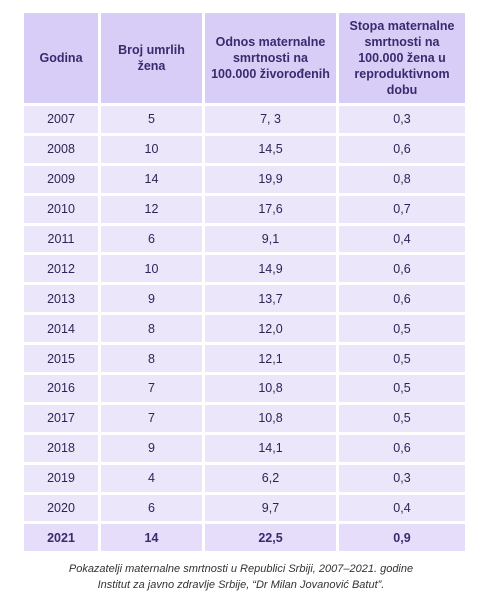 The width and height of the screenshot is (482, 600). What do you see at coordinates (402, 209) in the screenshot?
I see `table-cell: 0,7` at bounding box center [402, 209].